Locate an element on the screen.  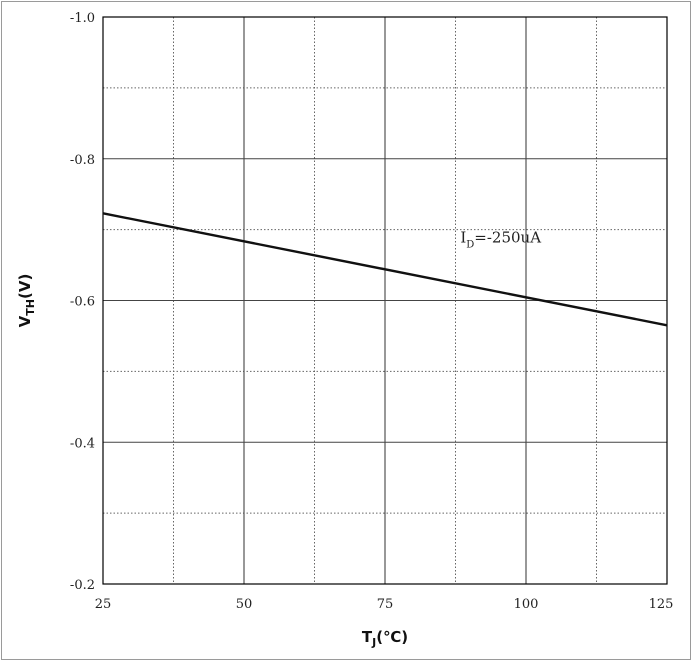
x-tick-labels: 25 50 75 100 125 is located at coordinates (384, 604).